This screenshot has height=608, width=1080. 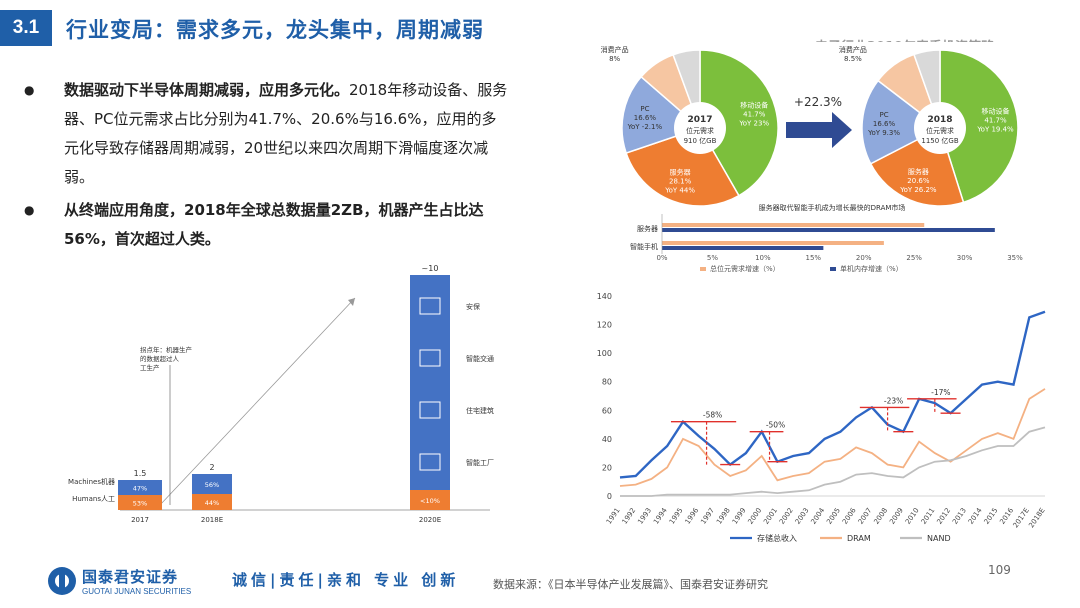 What do you see at coordinates (865, 516) in the screenshot?
I see `x-tick-label: 2007` at bounding box center [865, 516].